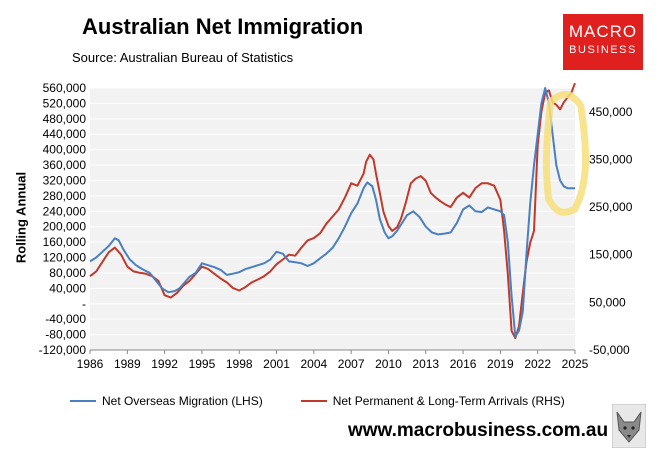 The image size is (659, 460). I want to click on y-tick-label: 160,000, so click(65, 242).